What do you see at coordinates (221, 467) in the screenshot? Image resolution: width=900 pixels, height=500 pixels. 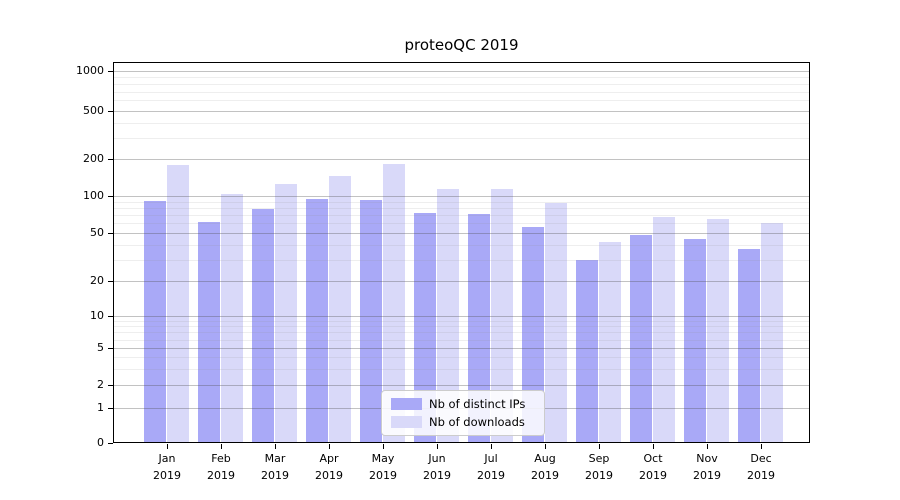 I see `x-tick-label: Feb 2019` at bounding box center [221, 467].